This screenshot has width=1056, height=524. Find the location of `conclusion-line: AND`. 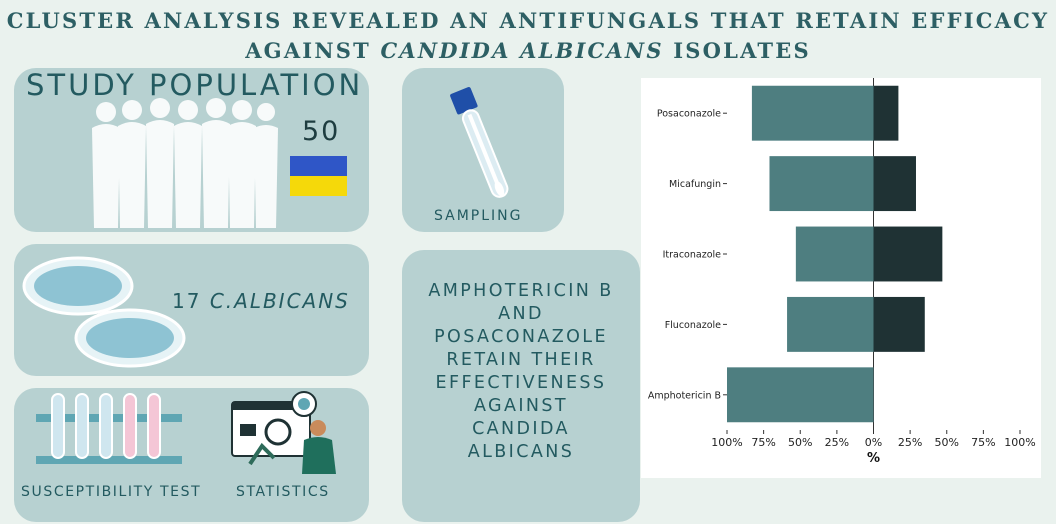

conclusion-line: AND is located at coordinates (521, 314).